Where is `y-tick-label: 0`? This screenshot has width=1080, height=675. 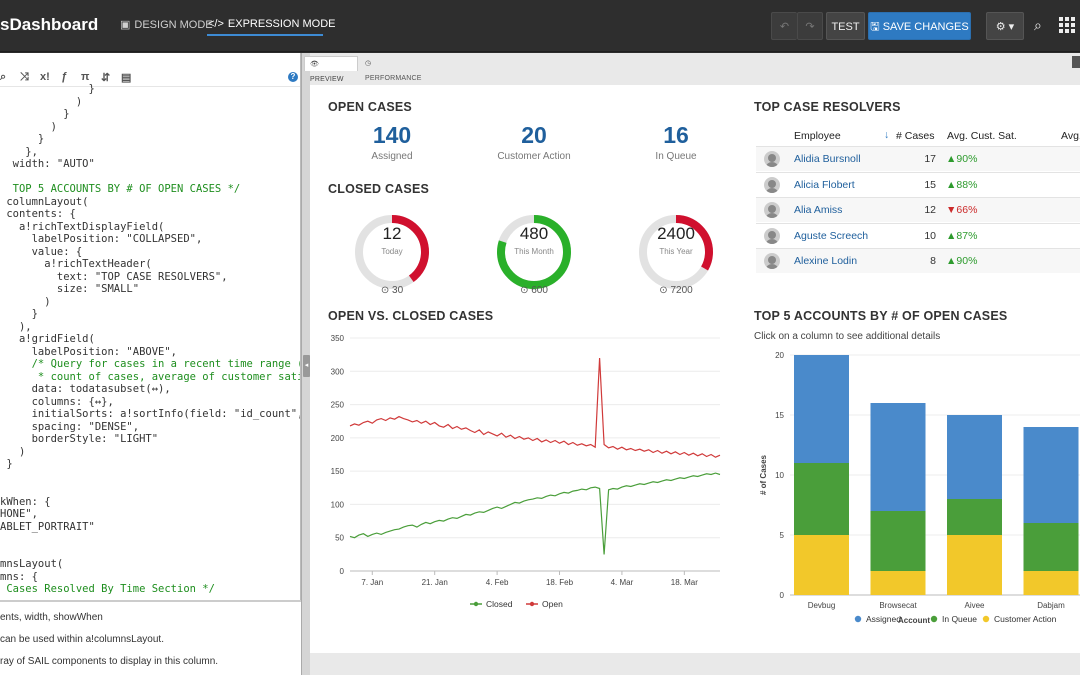
y-tick-label: 0 is located at coordinates (782, 595).